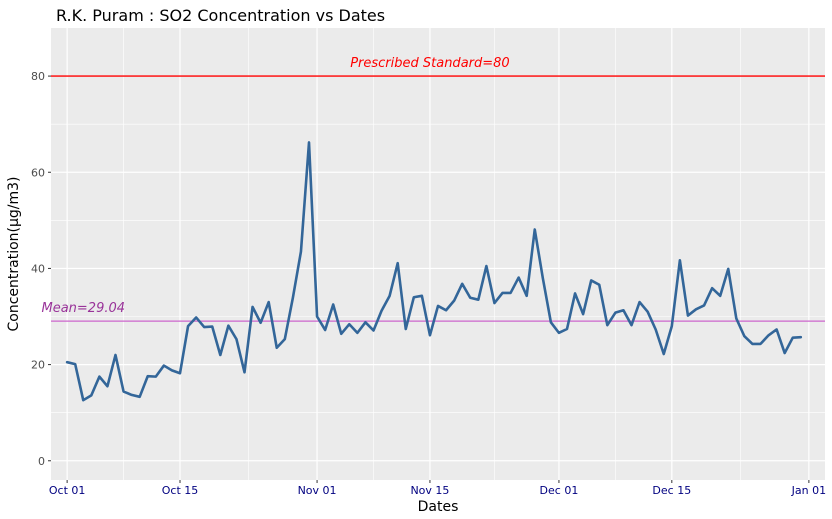  Describe the element at coordinates (67, 490) in the screenshot. I see `x-tick-label: Oct 01` at that location.